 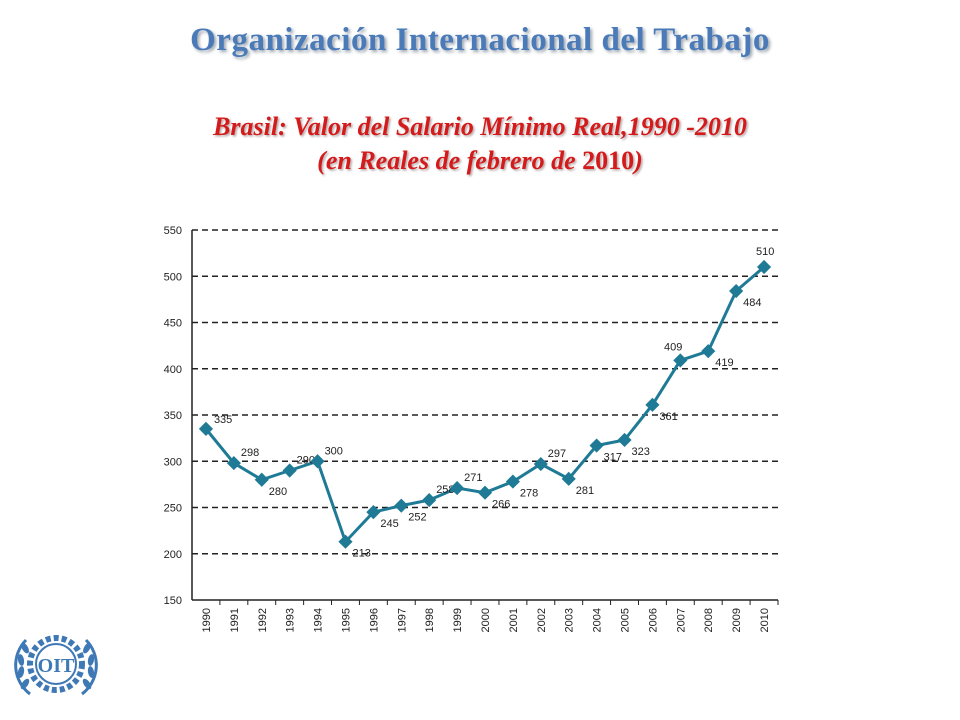 I want to click on data-label: 245, so click(x=389, y=524).